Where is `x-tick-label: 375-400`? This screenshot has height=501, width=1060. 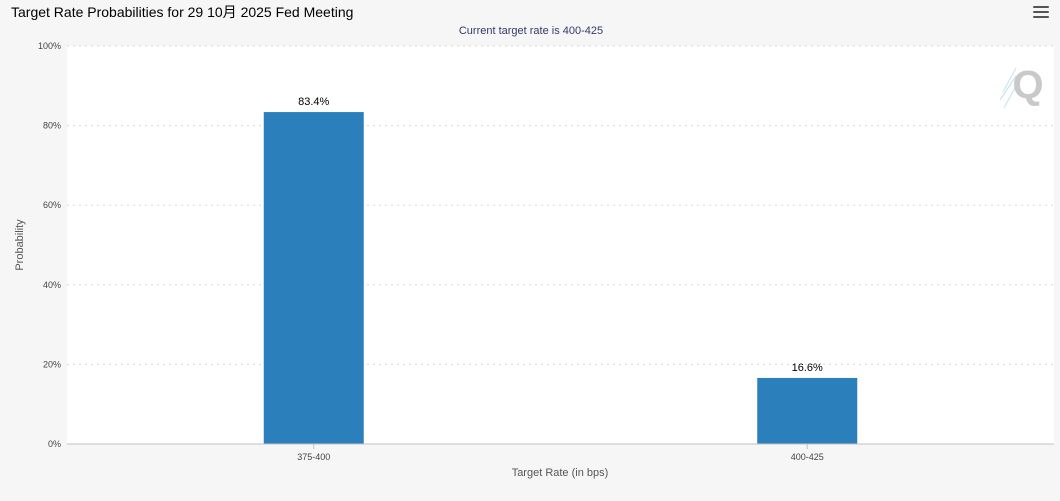
x-tick-label: 375-400 is located at coordinates (313, 457).